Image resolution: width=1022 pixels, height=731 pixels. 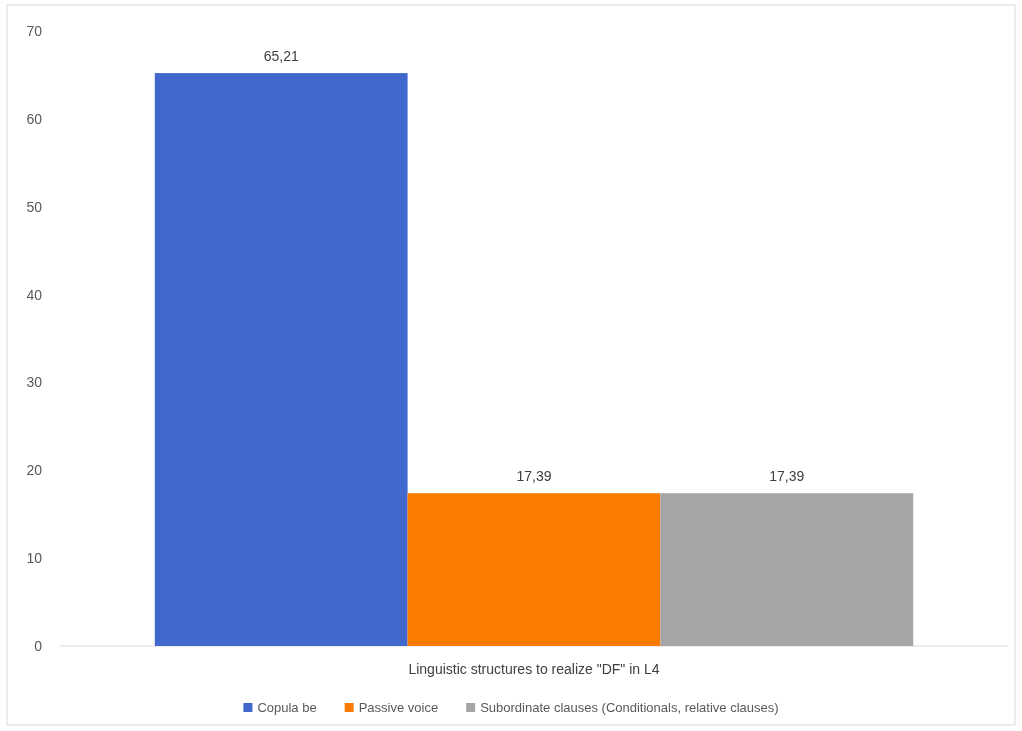 I want to click on legend-label: Passive voice, so click(x=398, y=707).